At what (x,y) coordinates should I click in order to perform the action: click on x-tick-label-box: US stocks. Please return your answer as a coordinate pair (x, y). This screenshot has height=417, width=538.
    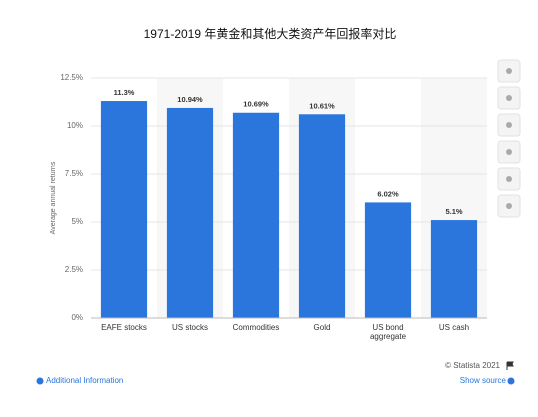
    Looking at the image, I should click on (189, 327).